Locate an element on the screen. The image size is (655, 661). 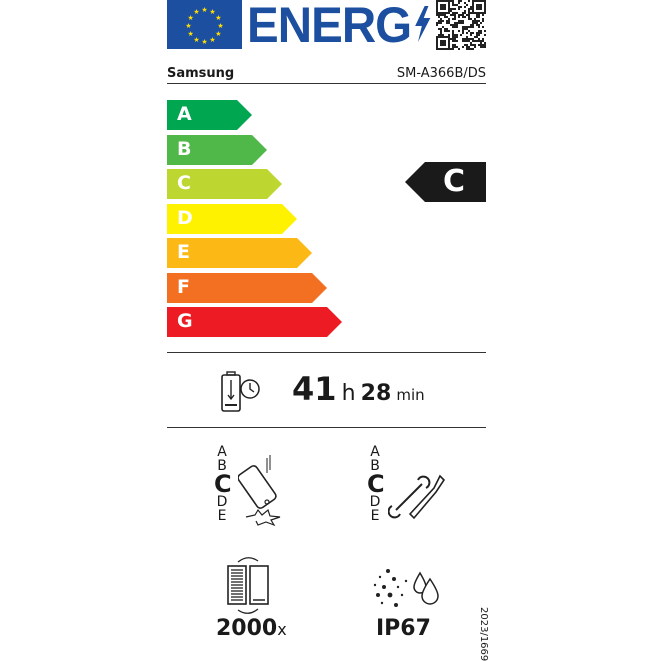
energy-logo: ENERG is located at coordinates (339, 27).